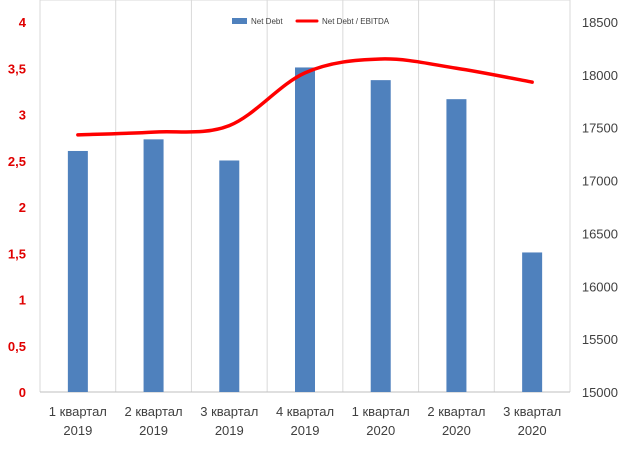 This screenshot has width=624, height=456. I want to click on left-axis-tick-label: 2, so click(22, 207).